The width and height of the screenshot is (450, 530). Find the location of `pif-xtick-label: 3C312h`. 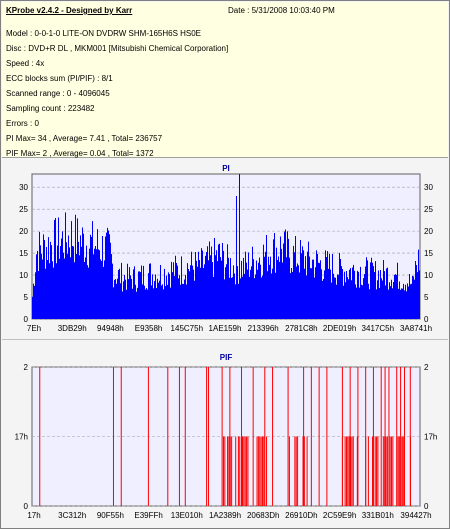

pif-xtick-label: 3C312h is located at coordinates (72, 515).